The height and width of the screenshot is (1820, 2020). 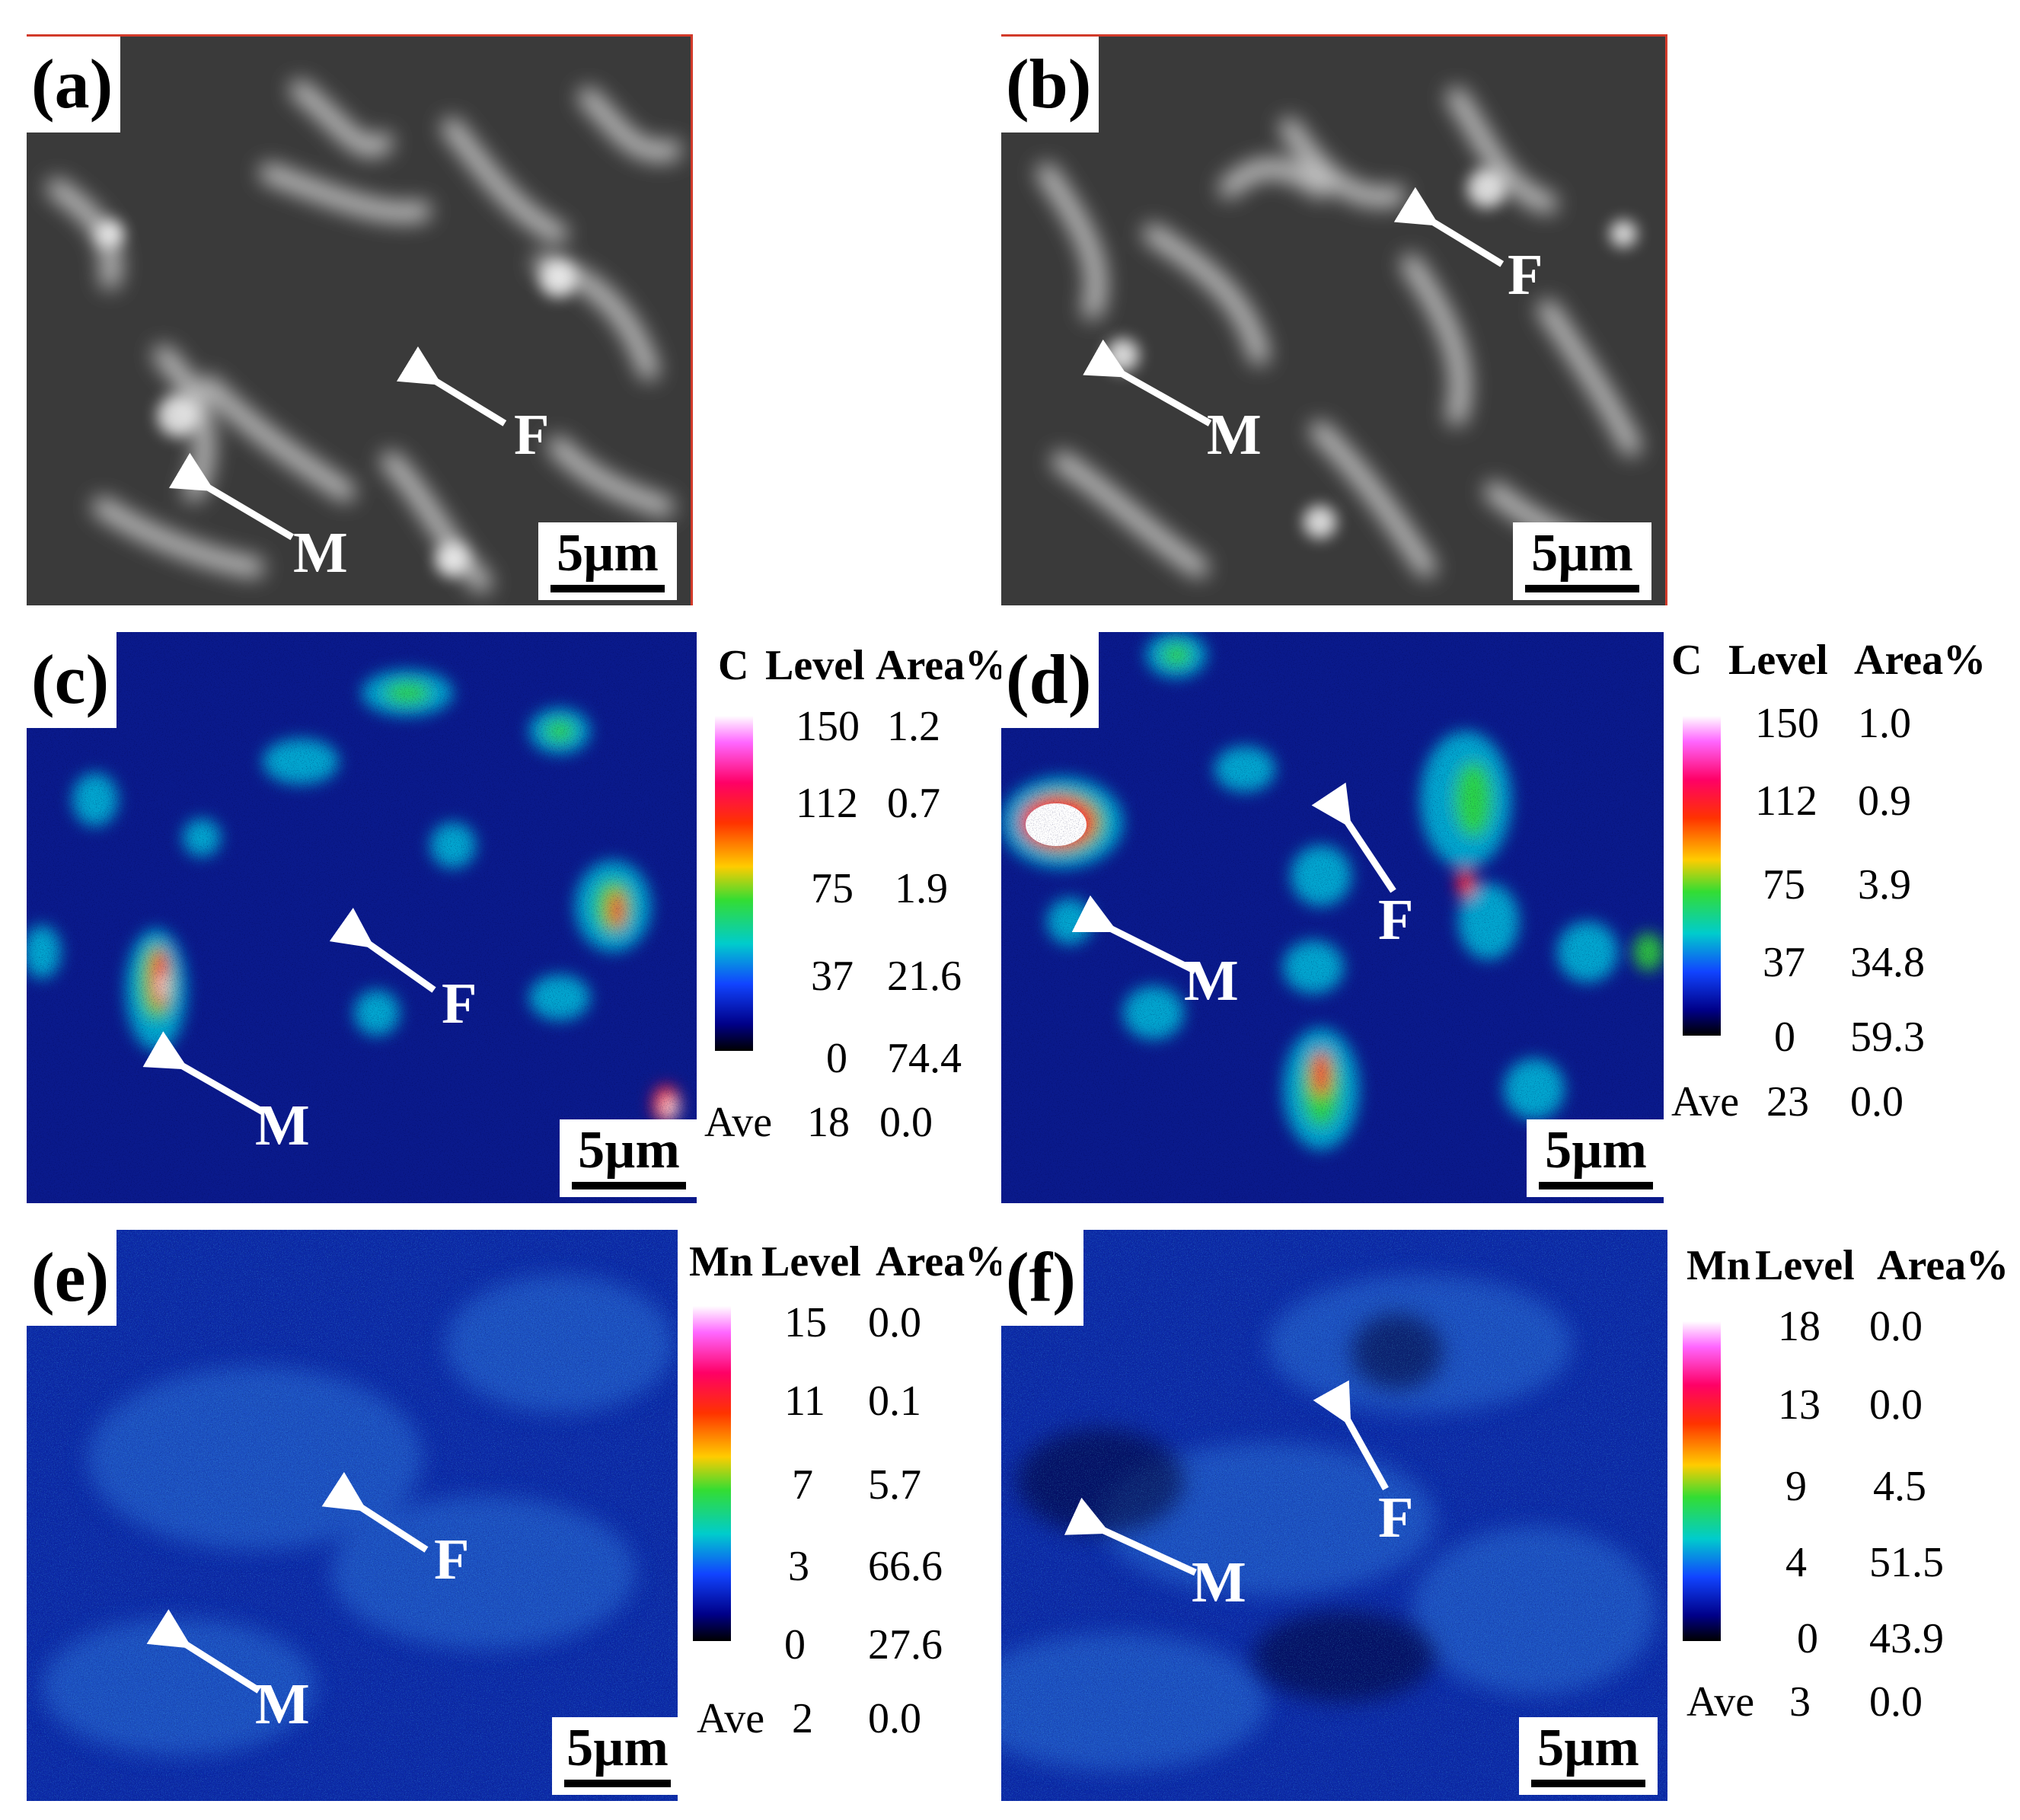 What do you see at coordinates (906, 1566) in the screenshot?
I see `legend-area: 66.6` at bounding box center [906, 1566].